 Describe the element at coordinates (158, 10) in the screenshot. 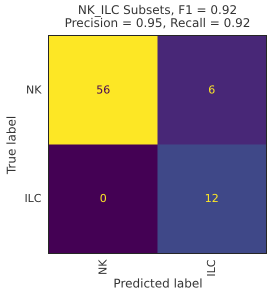

I see `chart-title: NK_ILC Subsets, F1 = 0.92` at that location.